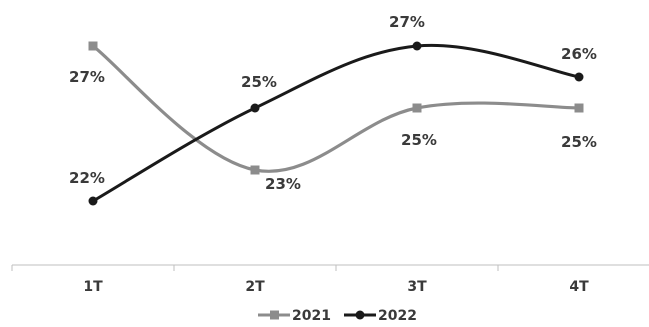 This screenshot has width=649, height=327. I want to click on x-axis: 1T 2T 3T 4T, so click(330, 279).